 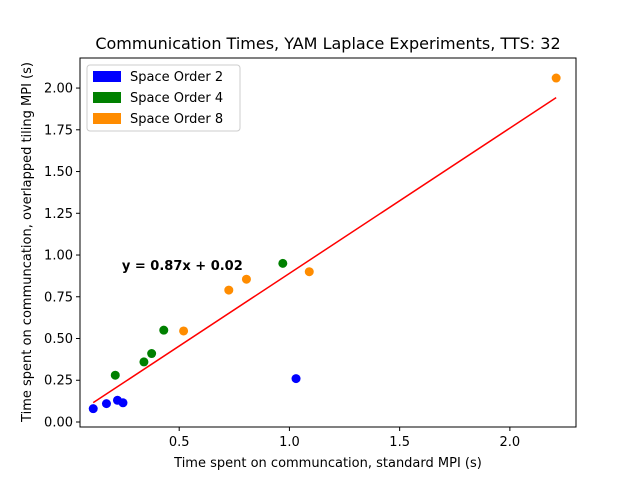 What do you see at coordinates (58, 339) in the screenshot?
I see `y-tick-label: 0.50` at bounding box center [58, 339].